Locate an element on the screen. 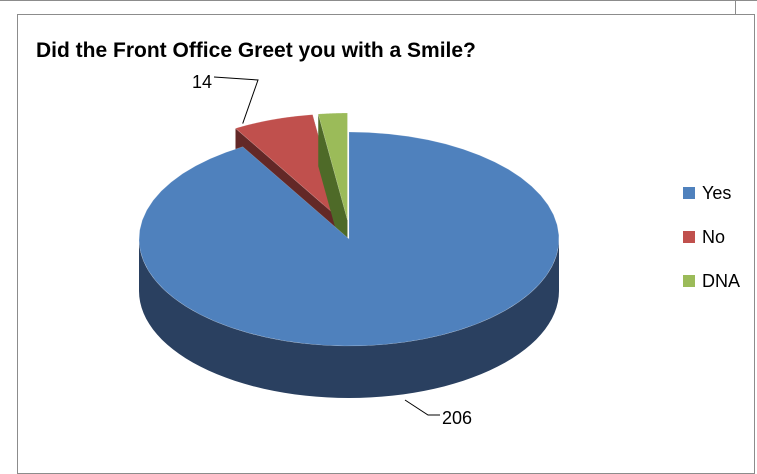  legend-label-yes: Yes is located at coordinates (717, 192).